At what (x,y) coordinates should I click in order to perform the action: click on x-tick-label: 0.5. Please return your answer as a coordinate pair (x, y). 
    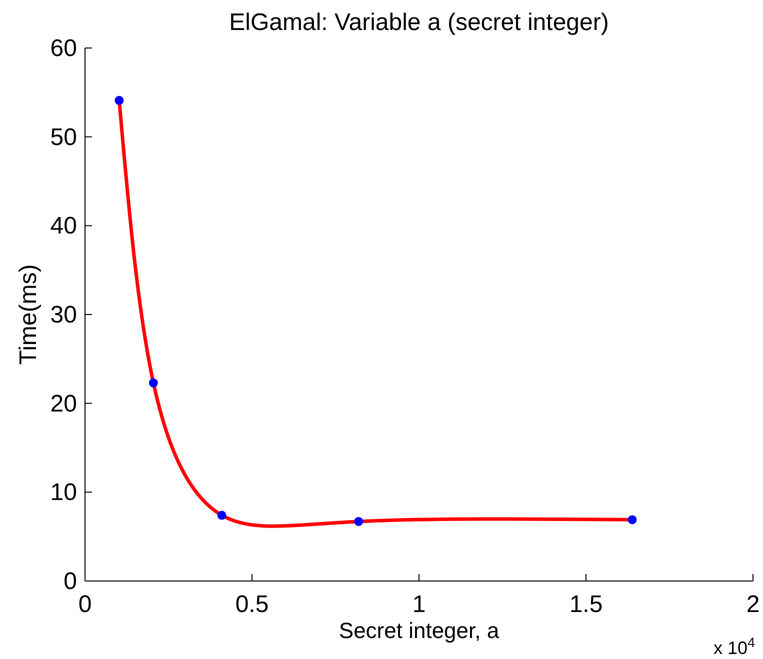
    Looking at the image, I should click on (252, 604).